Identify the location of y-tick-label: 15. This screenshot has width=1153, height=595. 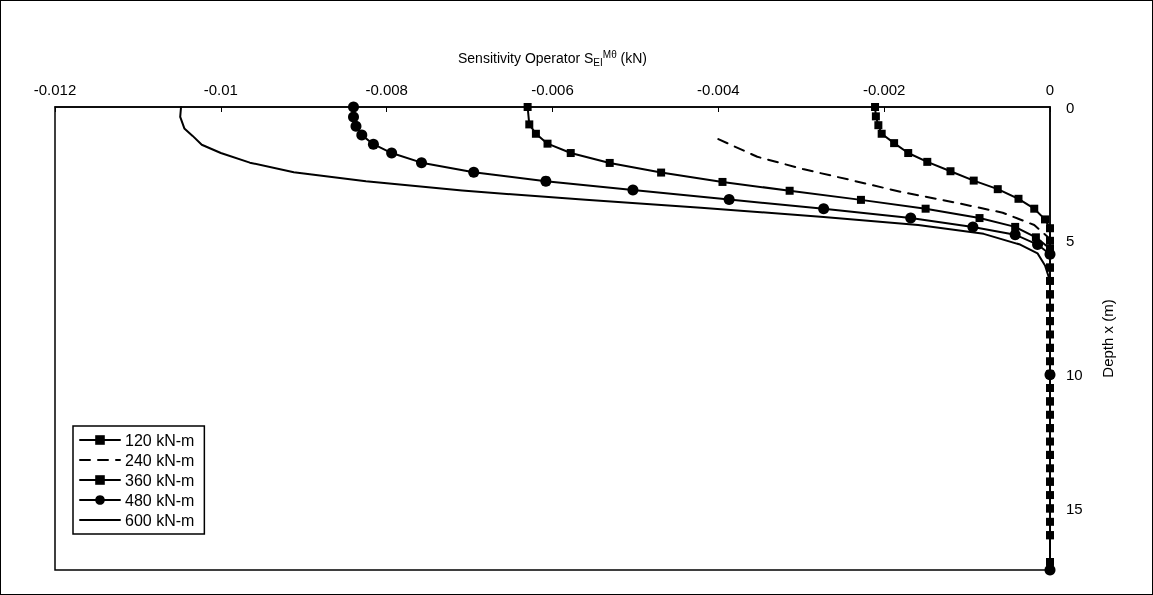
(1074, 508).